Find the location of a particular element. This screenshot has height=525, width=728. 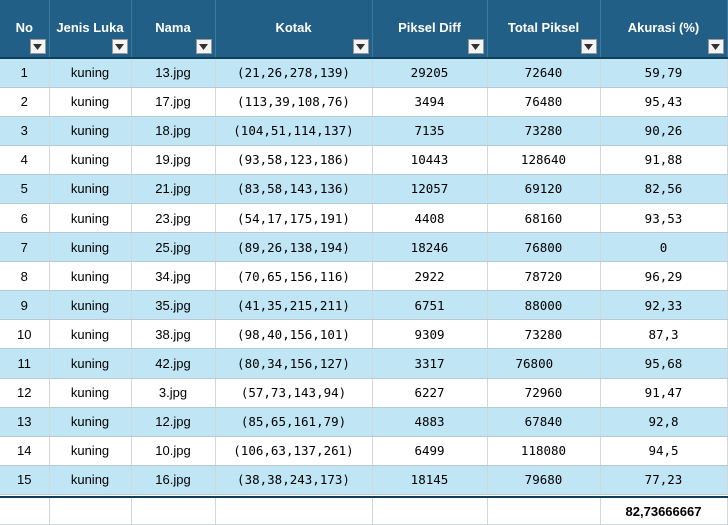

cell-total-piksel: 88000 is located at coordinates (544, 305).